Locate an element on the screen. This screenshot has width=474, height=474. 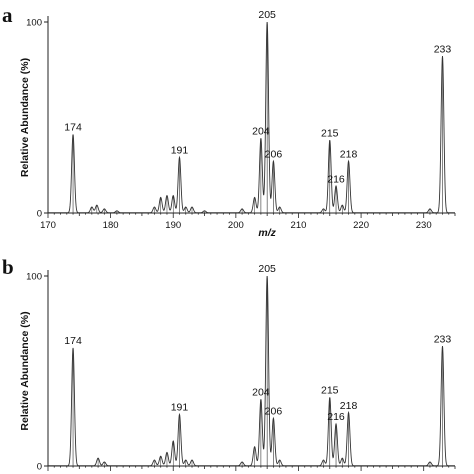
x-tick-label: 180 is located at coordinates (111, 225).